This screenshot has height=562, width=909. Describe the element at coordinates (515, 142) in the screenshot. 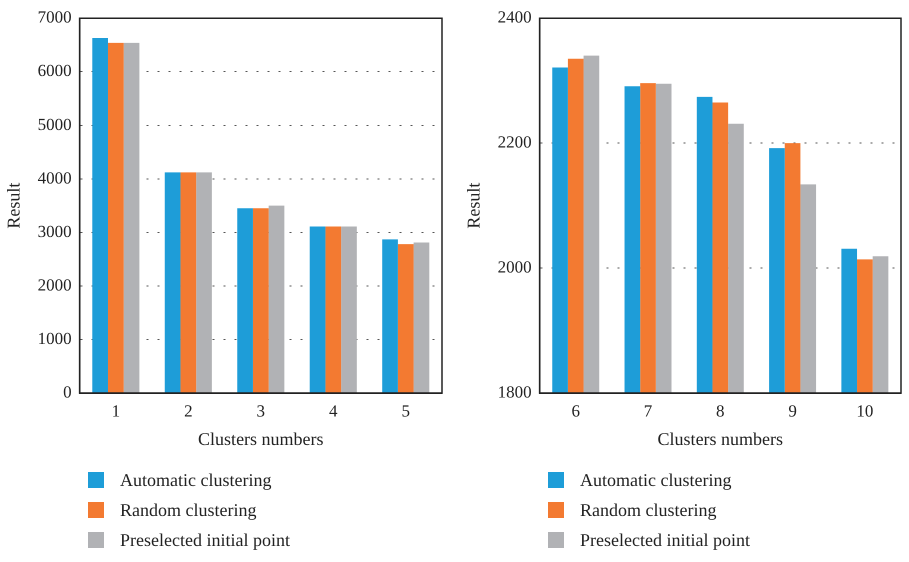

I see `y-tick-label: 2200` at that location.